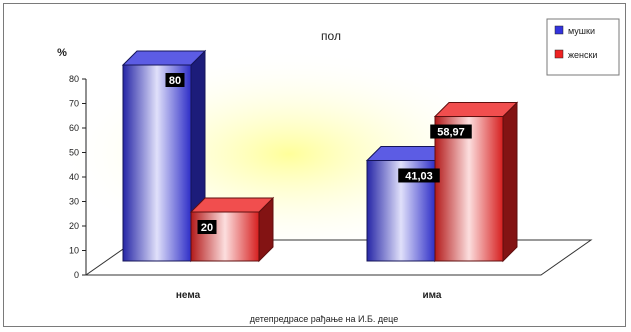 This screenshot has width=631, height=332. What do you see at coordinates (74, 104) in the screenshot?
I see `y-tick-label: 70` at bounding box center [74, 104].